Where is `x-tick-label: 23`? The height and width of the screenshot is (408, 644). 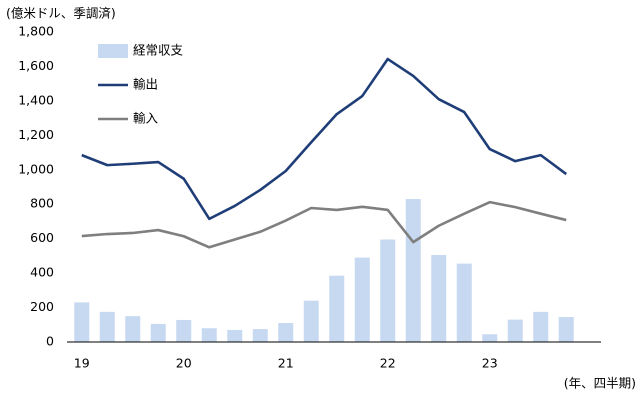 x-tick-label: 23 is located at coordinates (490, 363).